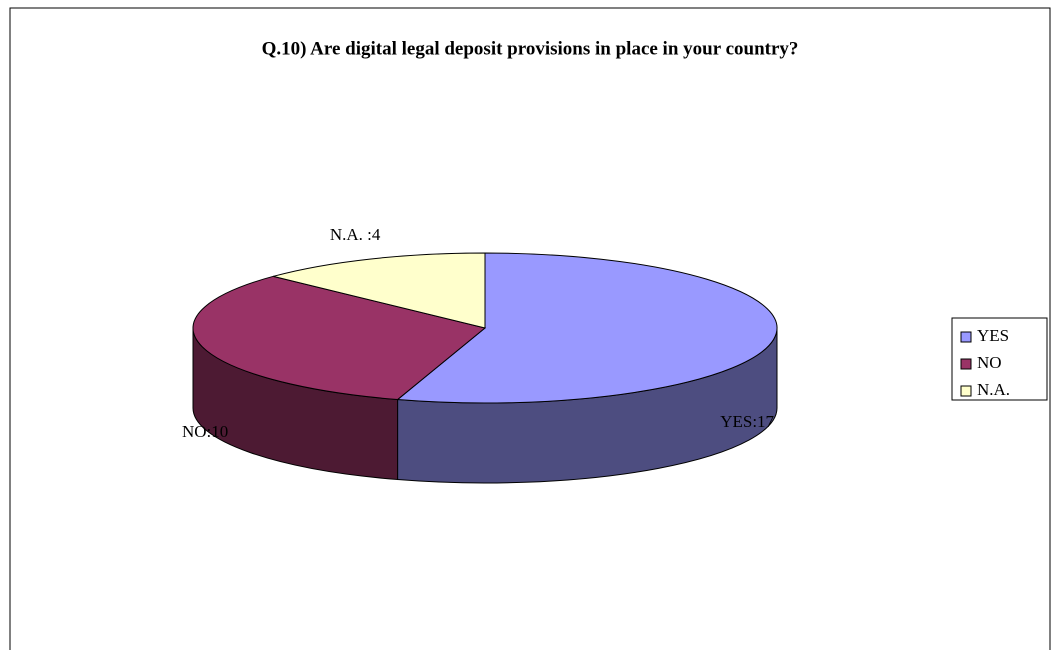 This screenshot has width=1060, height=650. What do you see at coordinates (355, 234) in the screenshot?
I see `data-label: N.A. :4` at bounding box center [355, 234].